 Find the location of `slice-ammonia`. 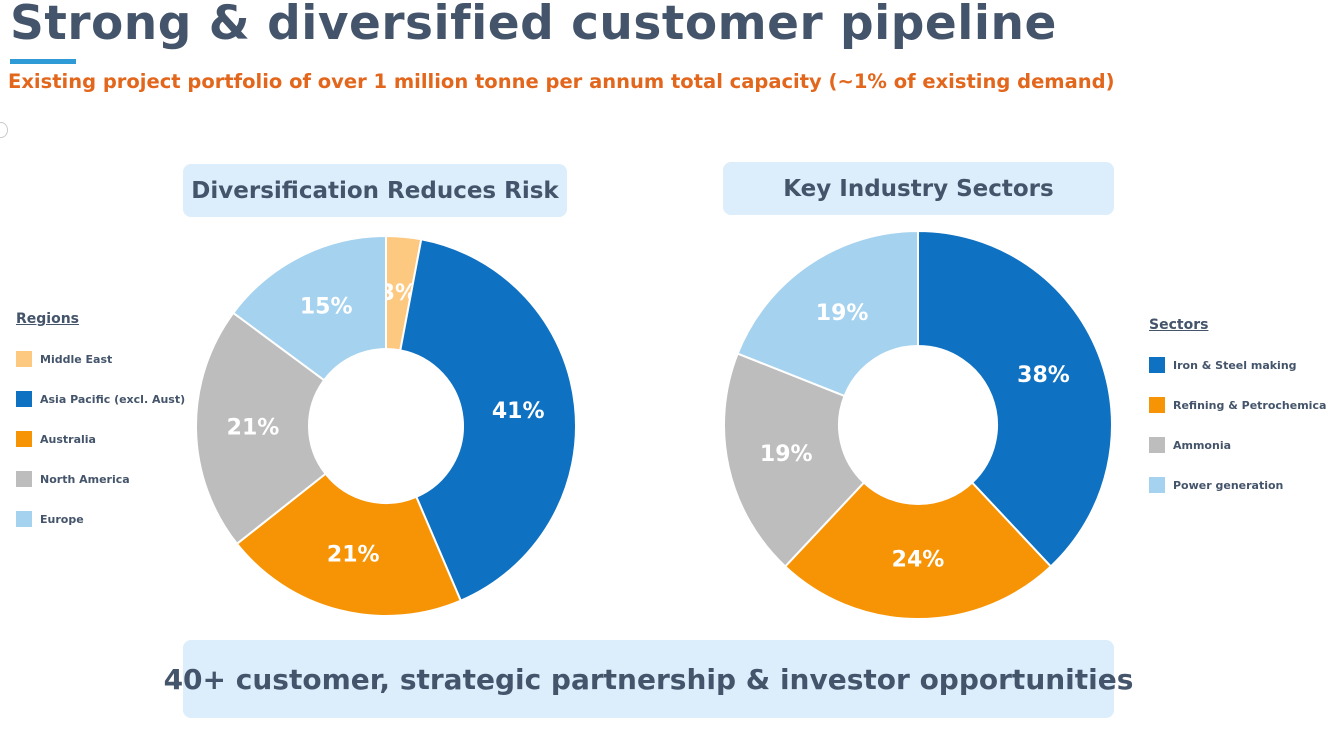

slice-ammonia is located at coordinates (794, 460).